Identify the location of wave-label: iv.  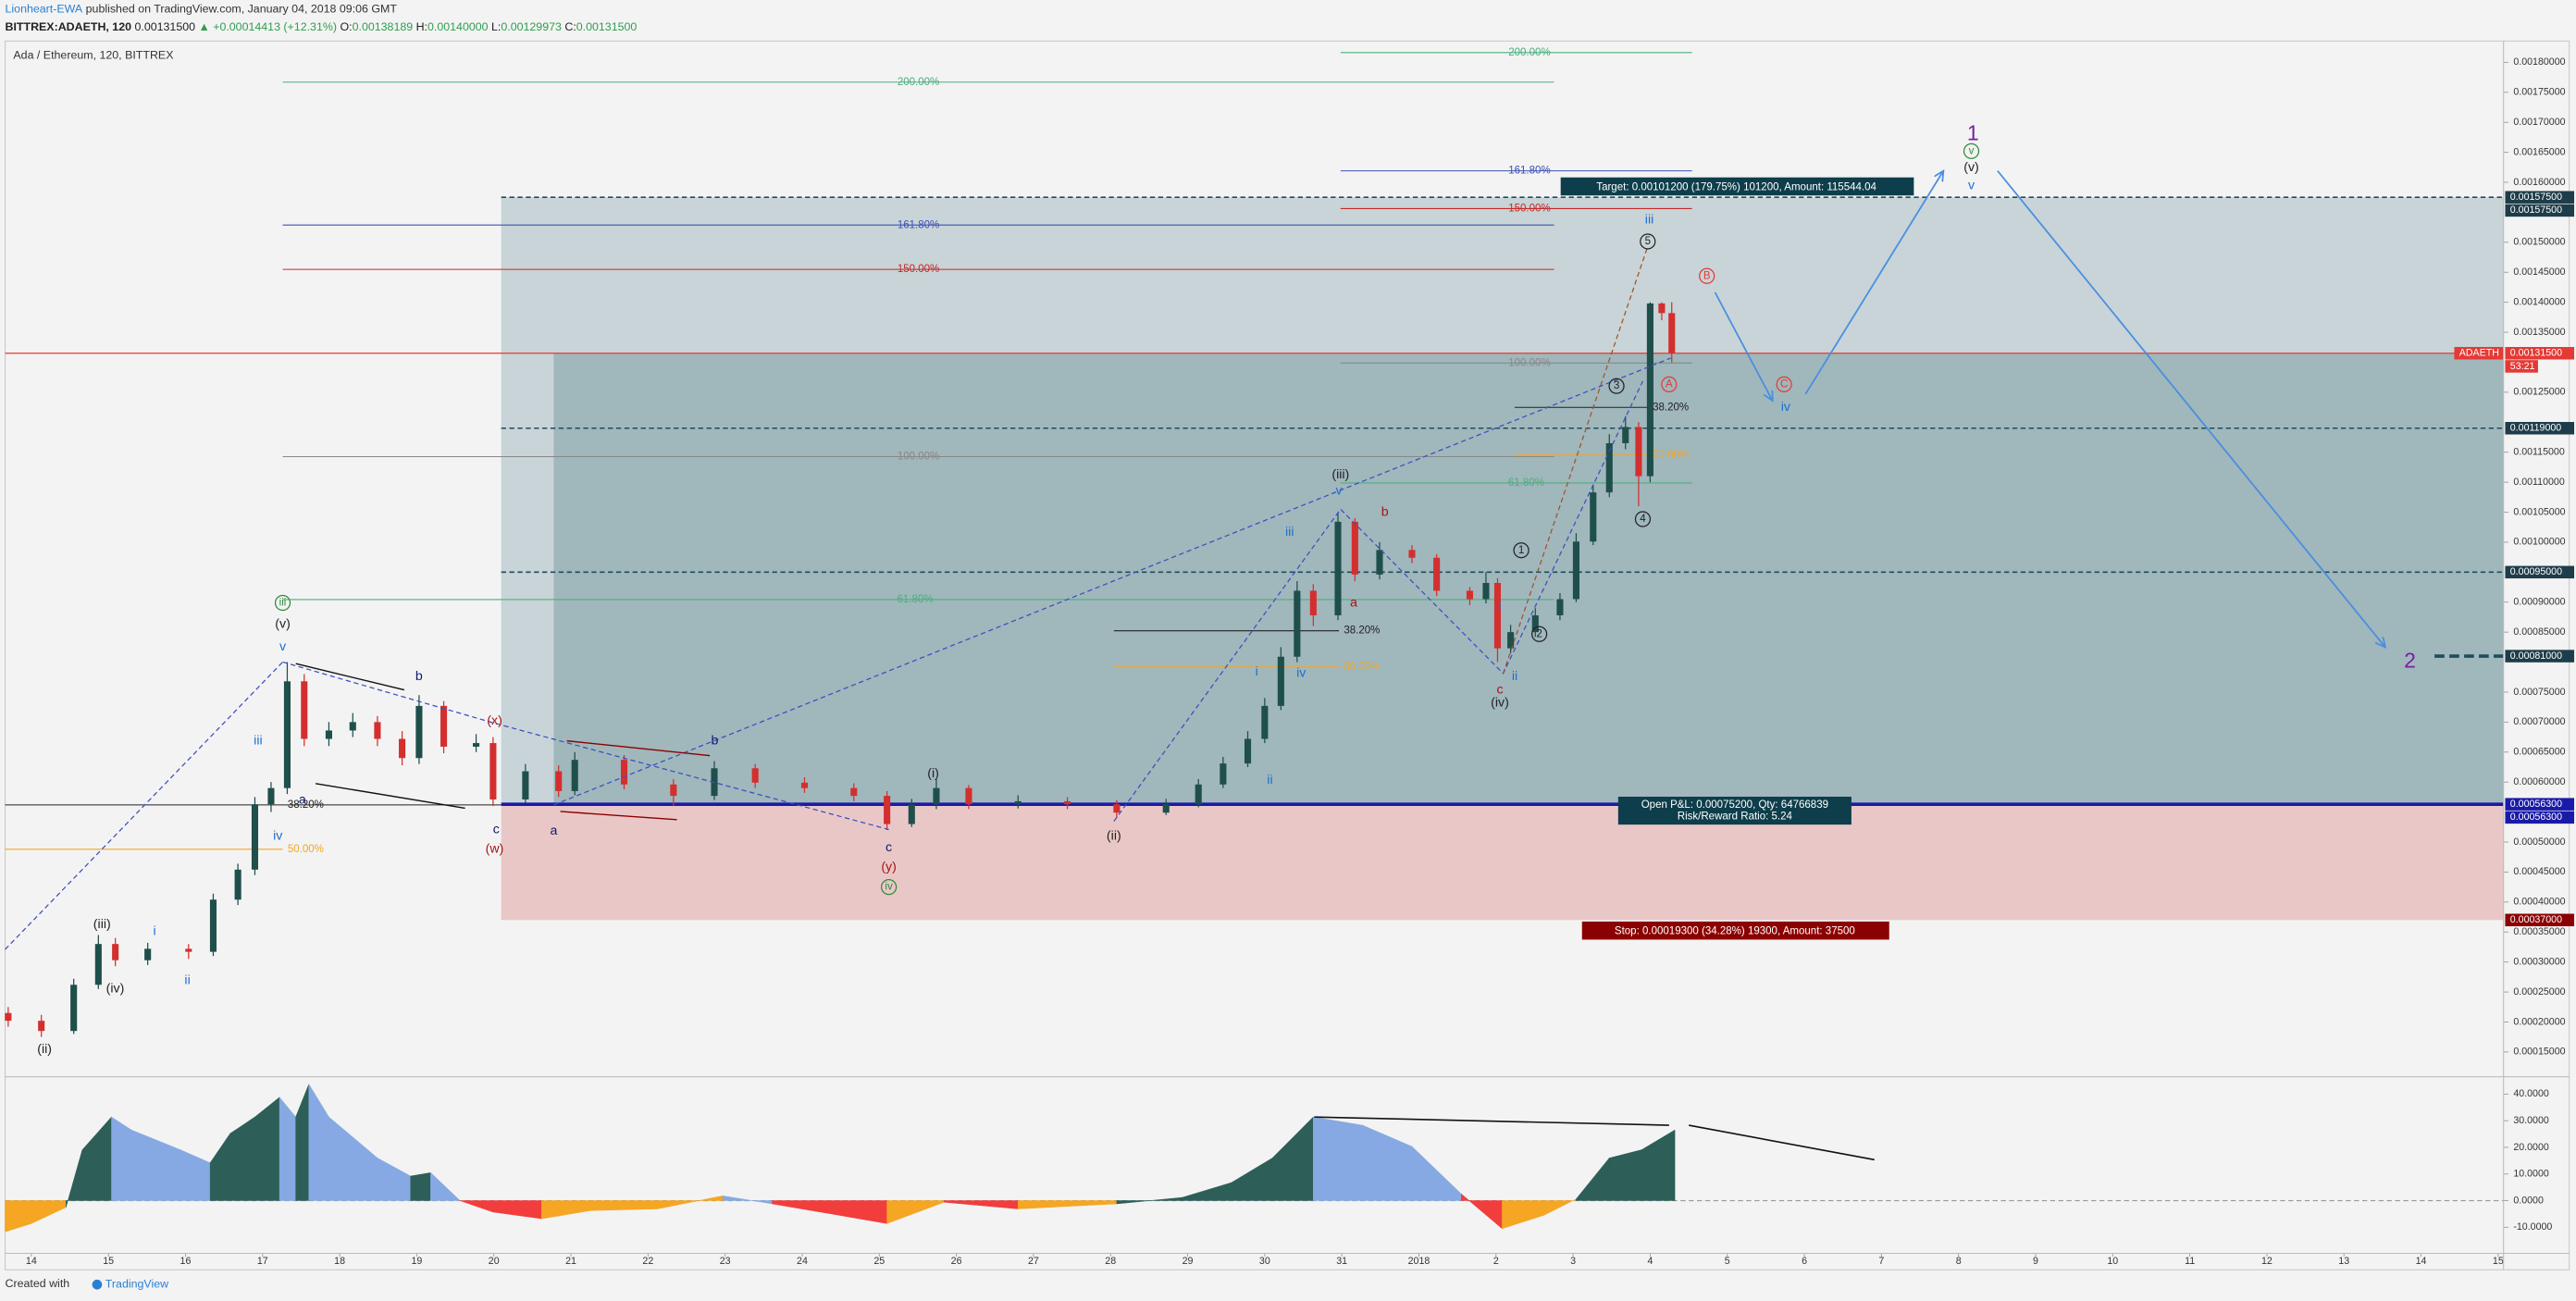
(889, 888).